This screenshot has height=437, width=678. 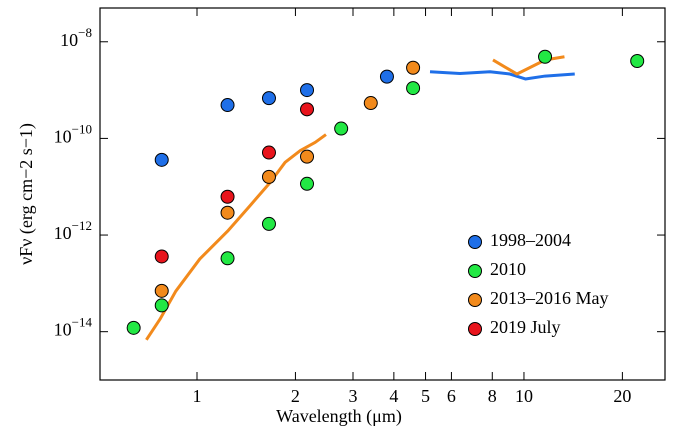 I want to click on legend-label: 2019 July, so click(x=525, y=327).